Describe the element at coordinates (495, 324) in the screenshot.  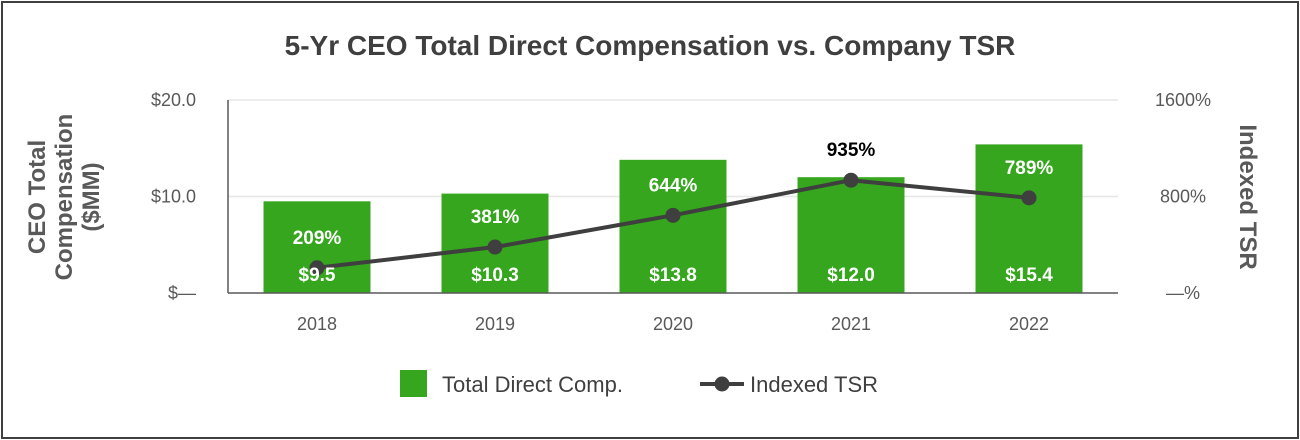
I see `x-axis-tick-label: 2019` at that location.